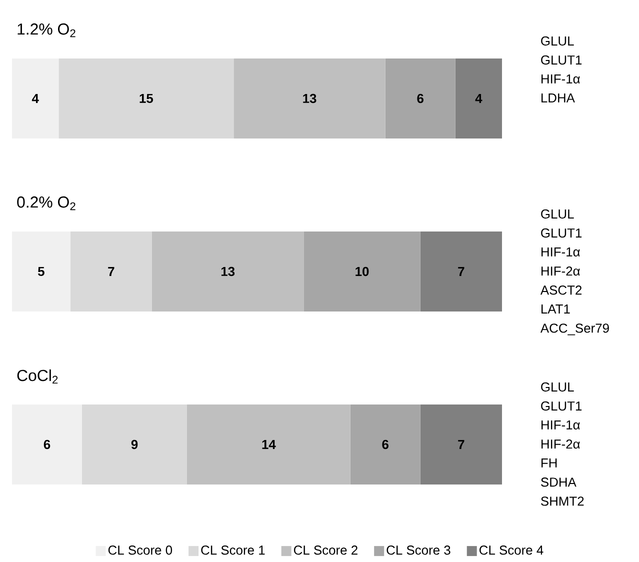 This screenshot has height=562, width=639. Describe the element at coordinates (46, 203) in the screenshot. I see `chart-title: 0.2% O$_{2}$` at that location.